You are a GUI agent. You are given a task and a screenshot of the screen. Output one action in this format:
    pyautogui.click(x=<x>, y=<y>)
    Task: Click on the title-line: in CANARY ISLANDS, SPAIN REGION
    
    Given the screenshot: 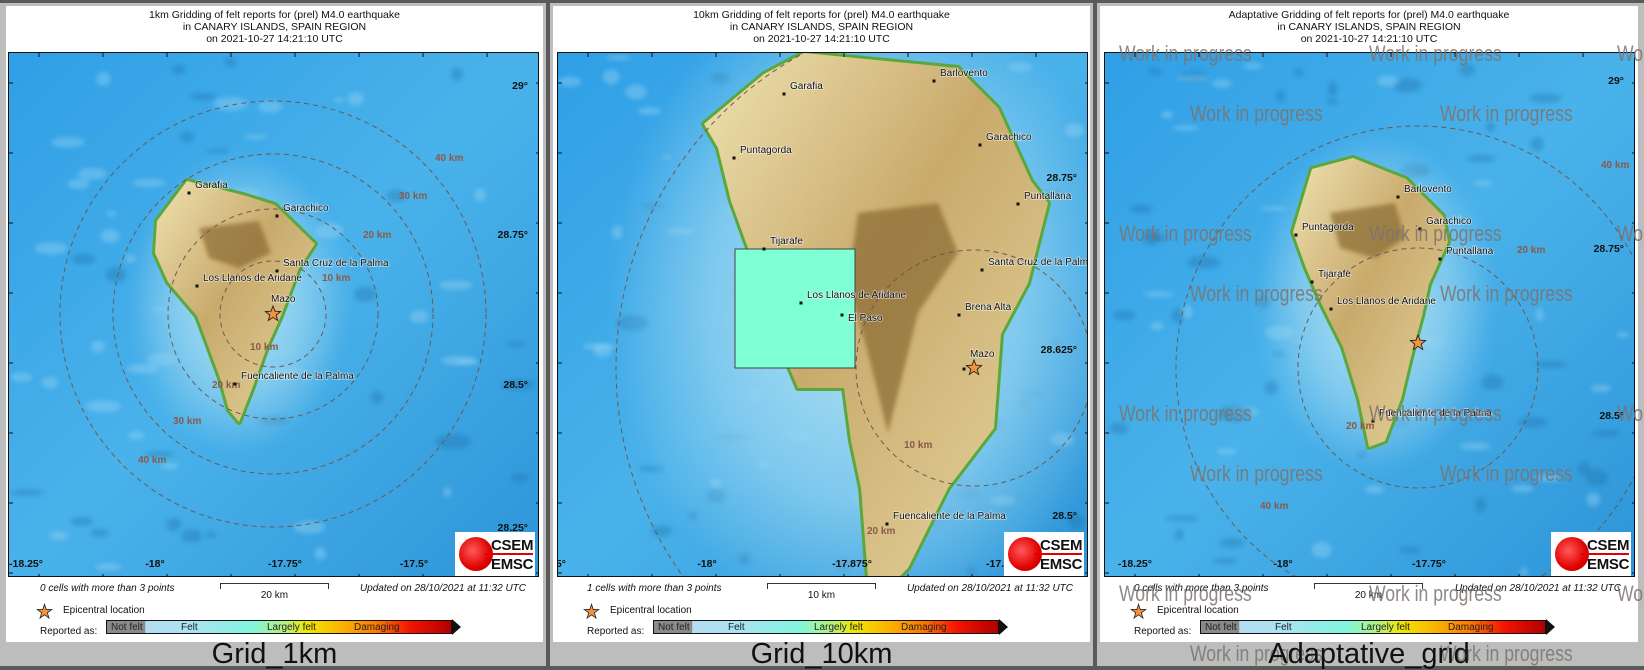 What is the action you would take?
    pyautogui.click(x=274, y=27)
    